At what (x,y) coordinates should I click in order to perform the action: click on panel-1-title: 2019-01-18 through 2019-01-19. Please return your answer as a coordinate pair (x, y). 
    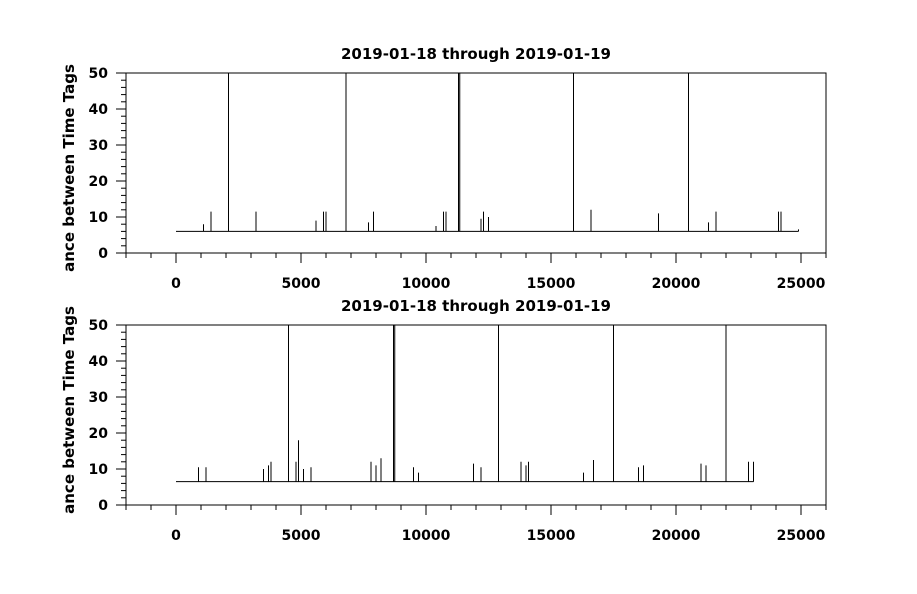
    Looking at the image, I should click on (476, 54).